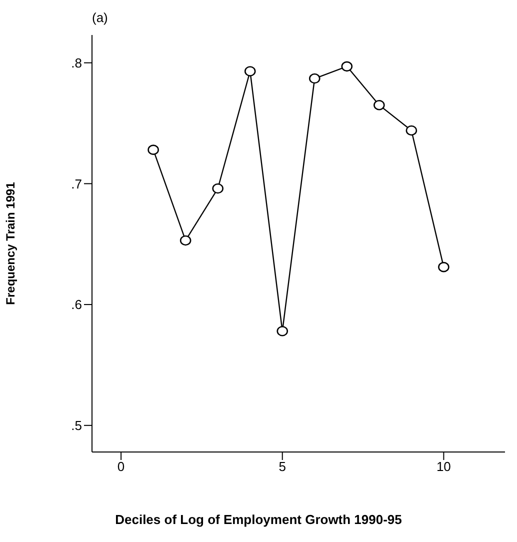 This screenshot has height=542, width=517. I want to click on y-tick-label: .7, so click(76, 184).